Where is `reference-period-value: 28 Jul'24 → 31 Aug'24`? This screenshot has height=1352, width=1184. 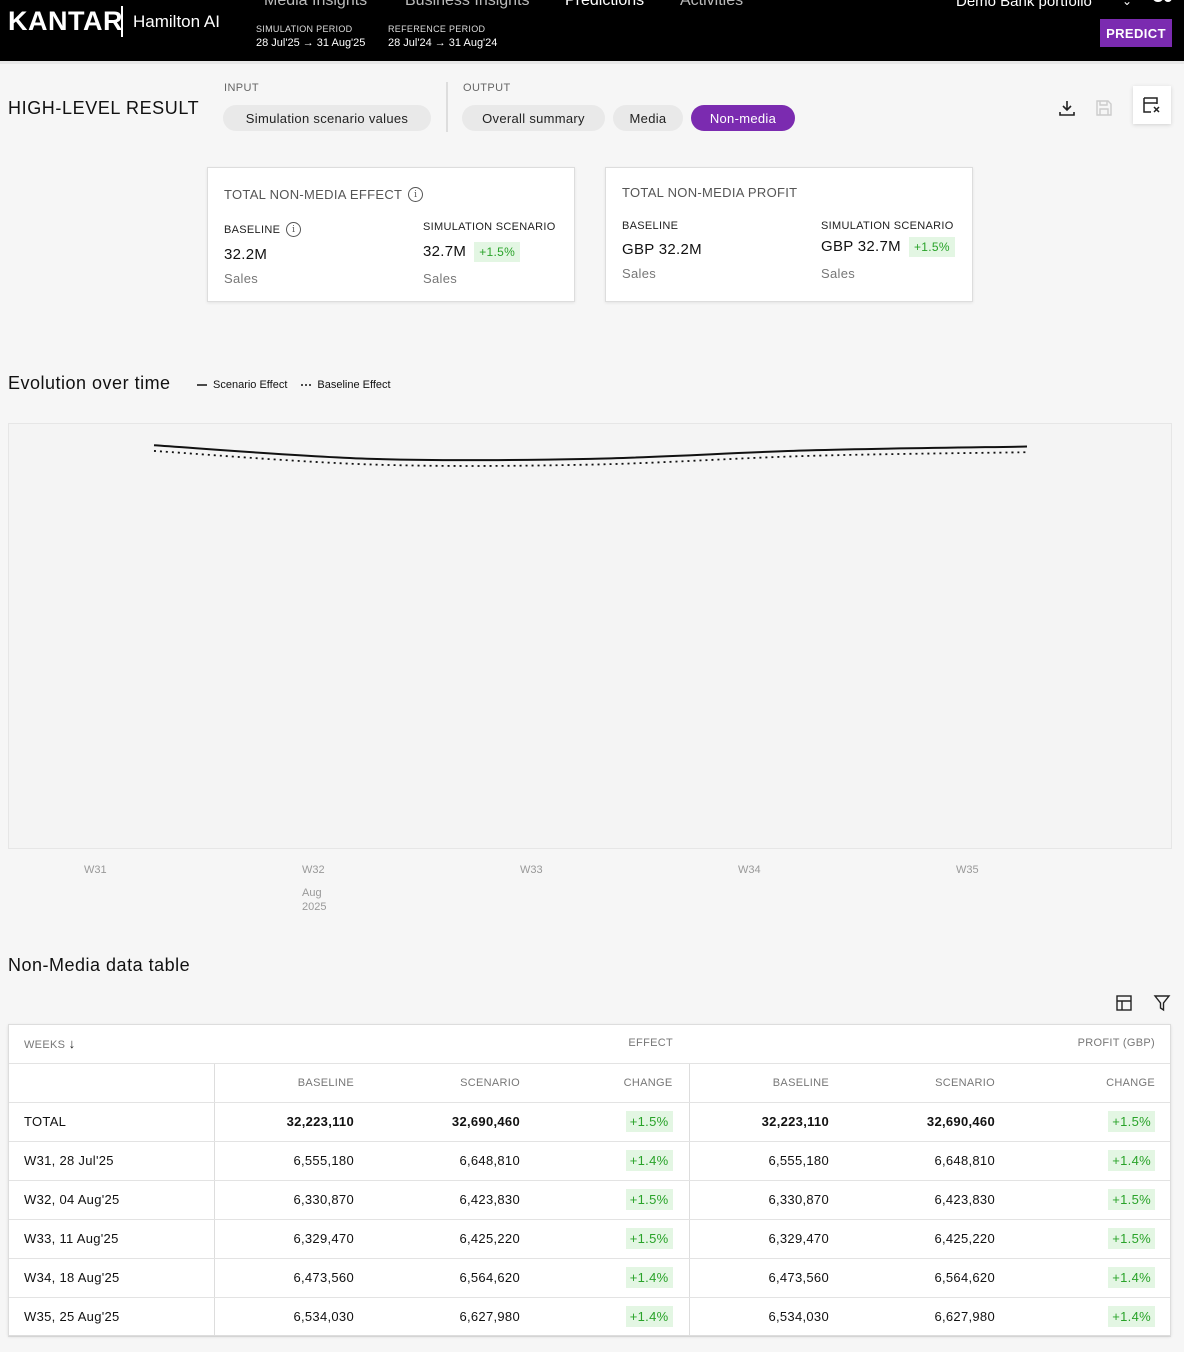 reference-period-value: 28 Jul'24 → 31 Aug'24 is located at coordinates (443, 43).